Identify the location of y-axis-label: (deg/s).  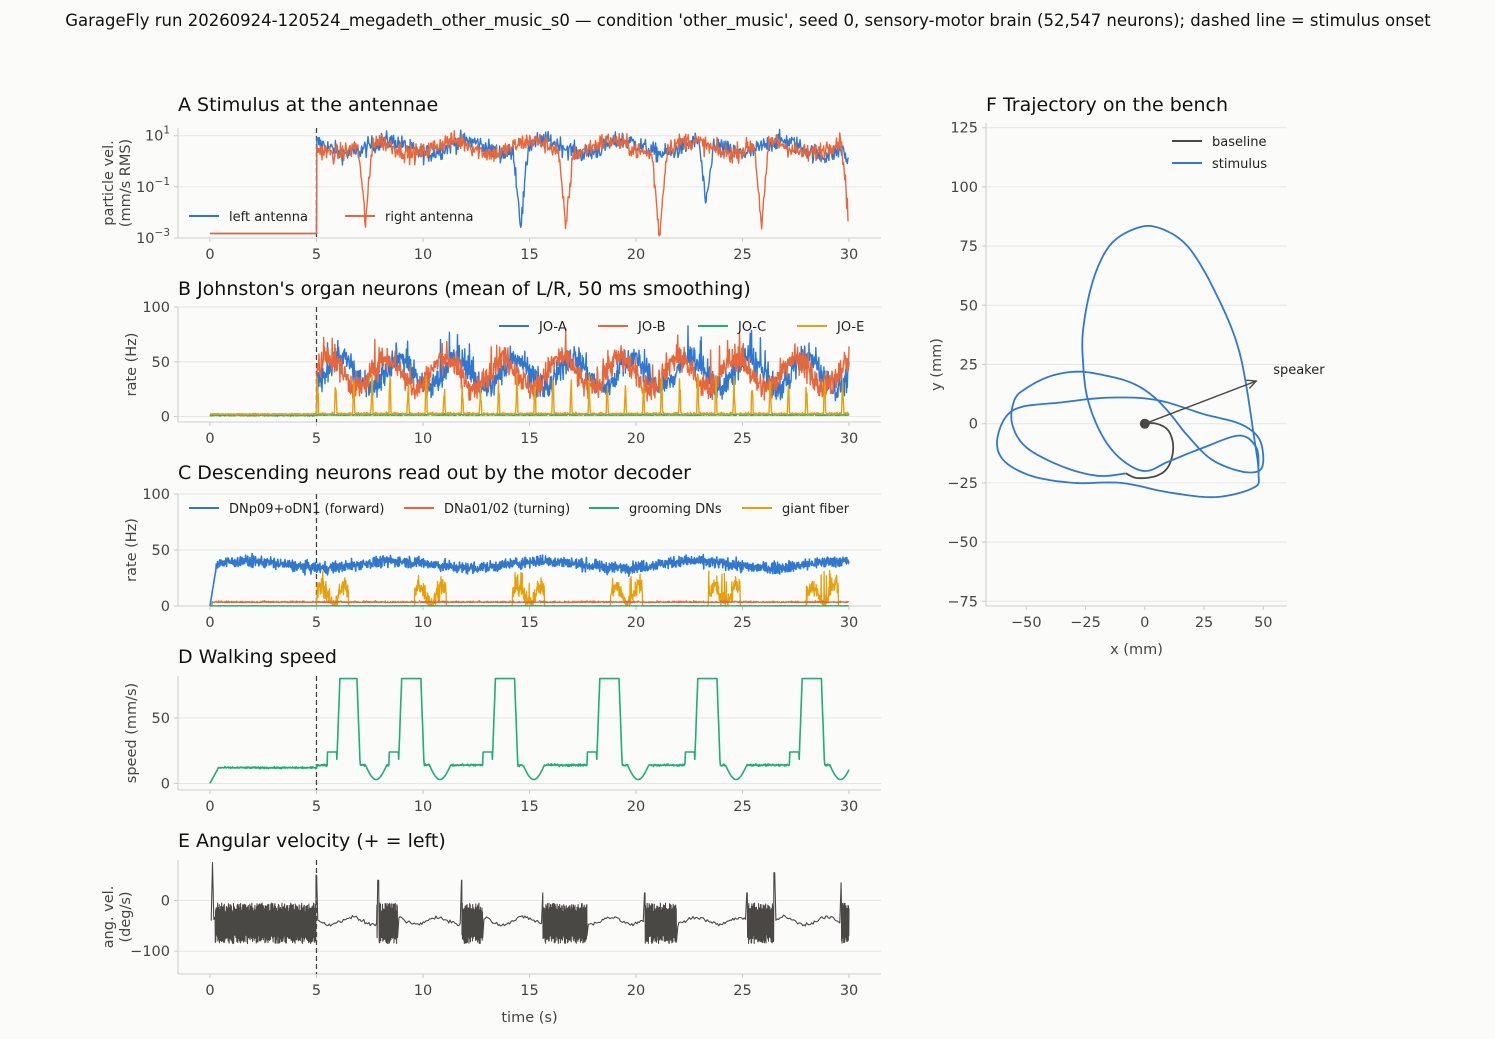
(126, 916).